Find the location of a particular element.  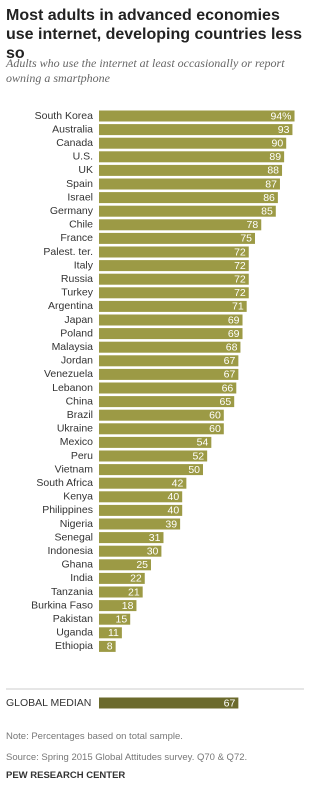

category-label: Israel is located at coordinates (80, 197).